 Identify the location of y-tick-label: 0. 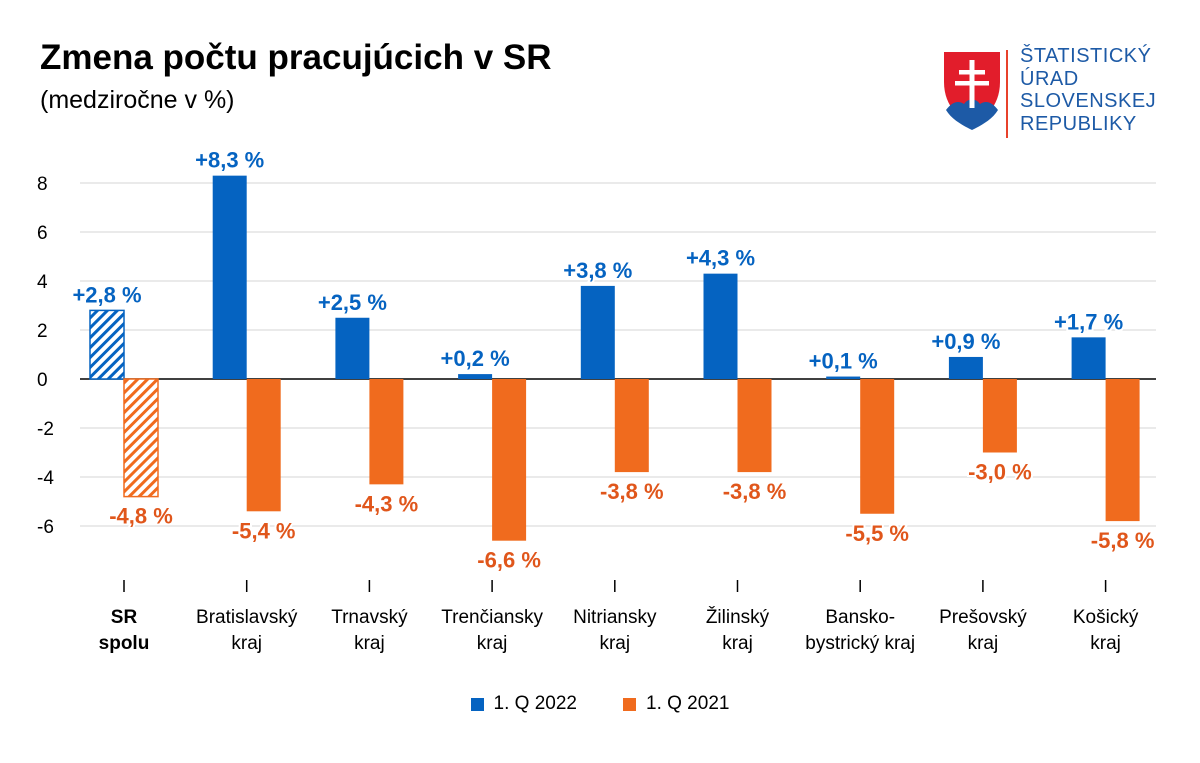
(42, 380).